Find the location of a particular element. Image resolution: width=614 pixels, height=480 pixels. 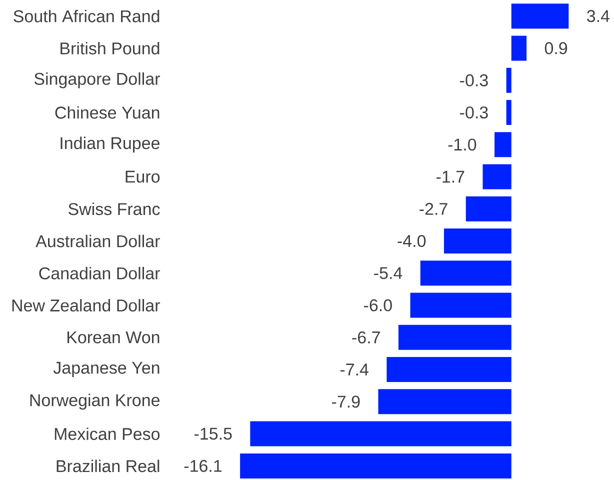

data-label: 0.9 is located at coordinates (556, 48).